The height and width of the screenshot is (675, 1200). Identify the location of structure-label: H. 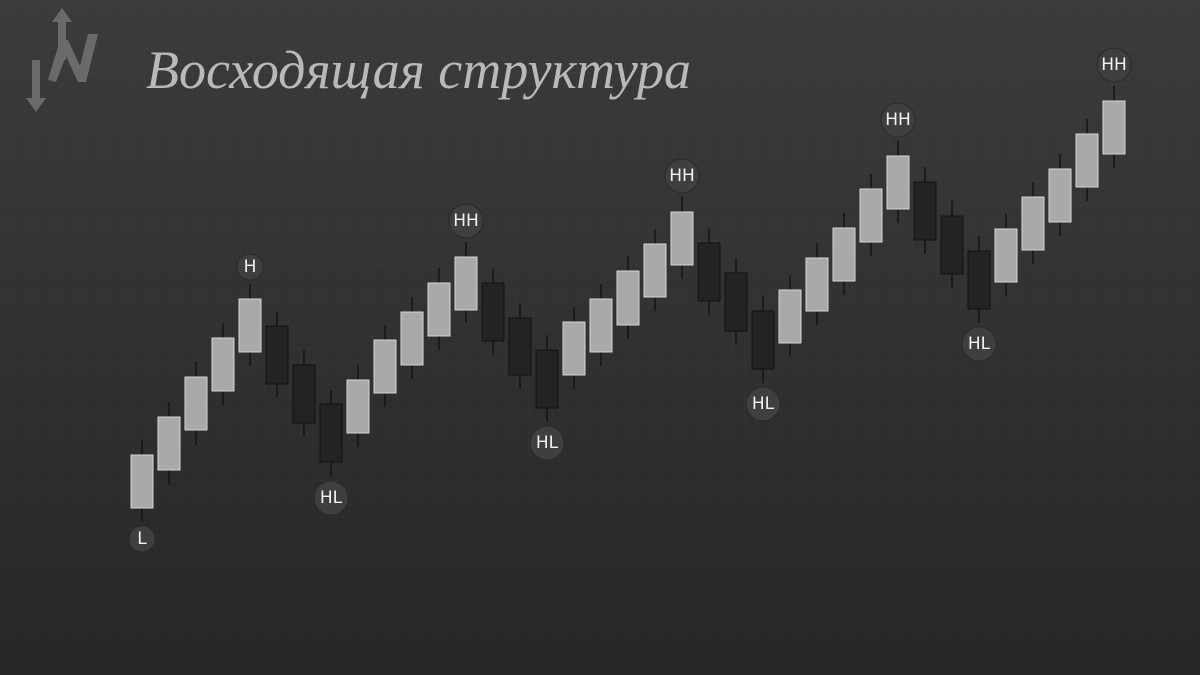
(250, 267).